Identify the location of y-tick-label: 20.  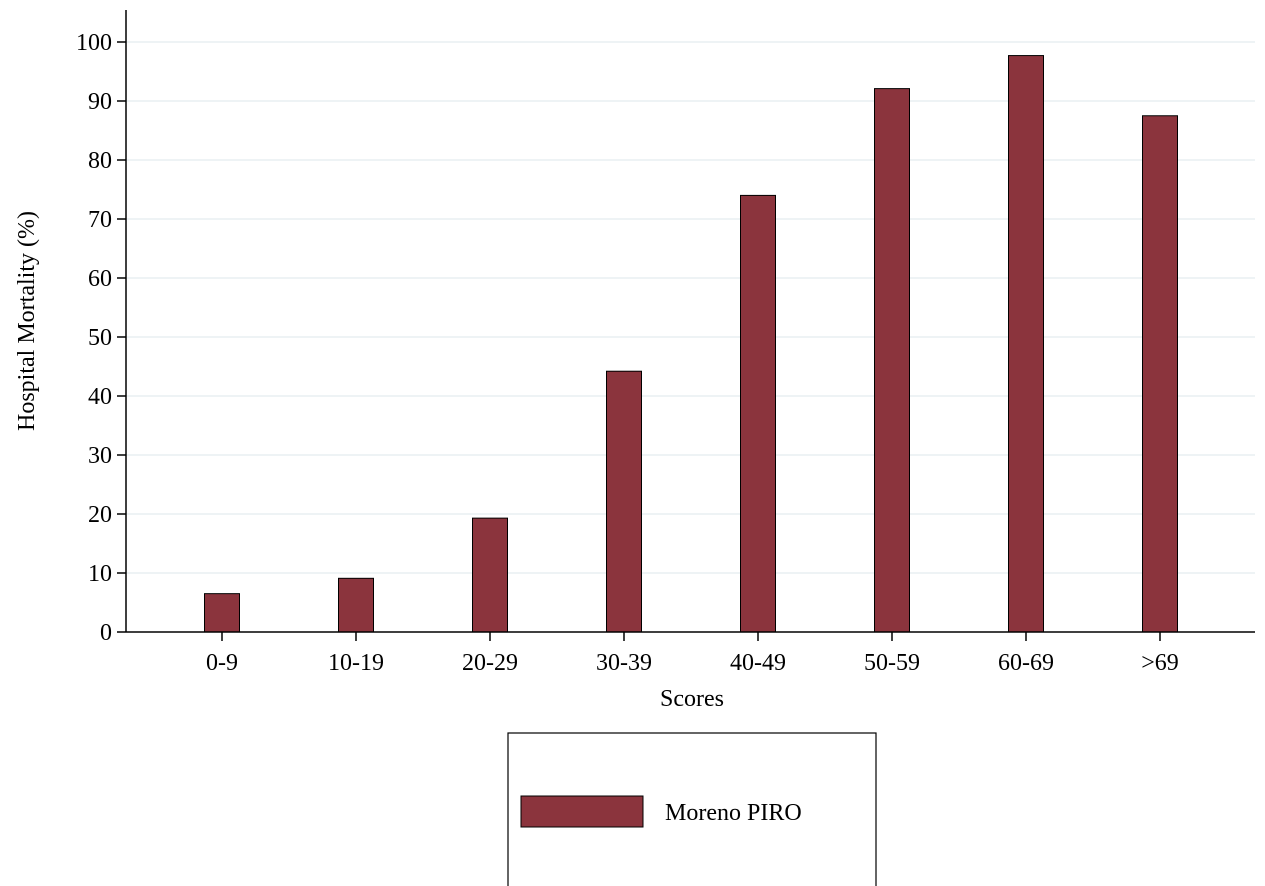
(100, 515).